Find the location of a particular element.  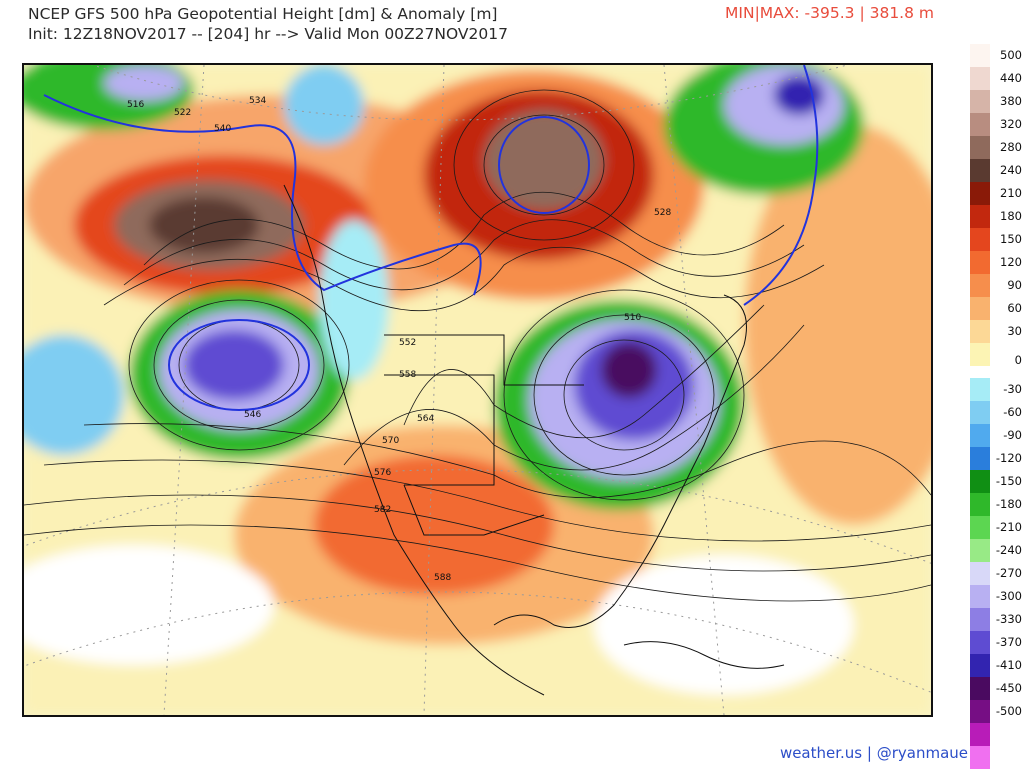

contour-label-582: 582 is located at coordinates (382, 510).